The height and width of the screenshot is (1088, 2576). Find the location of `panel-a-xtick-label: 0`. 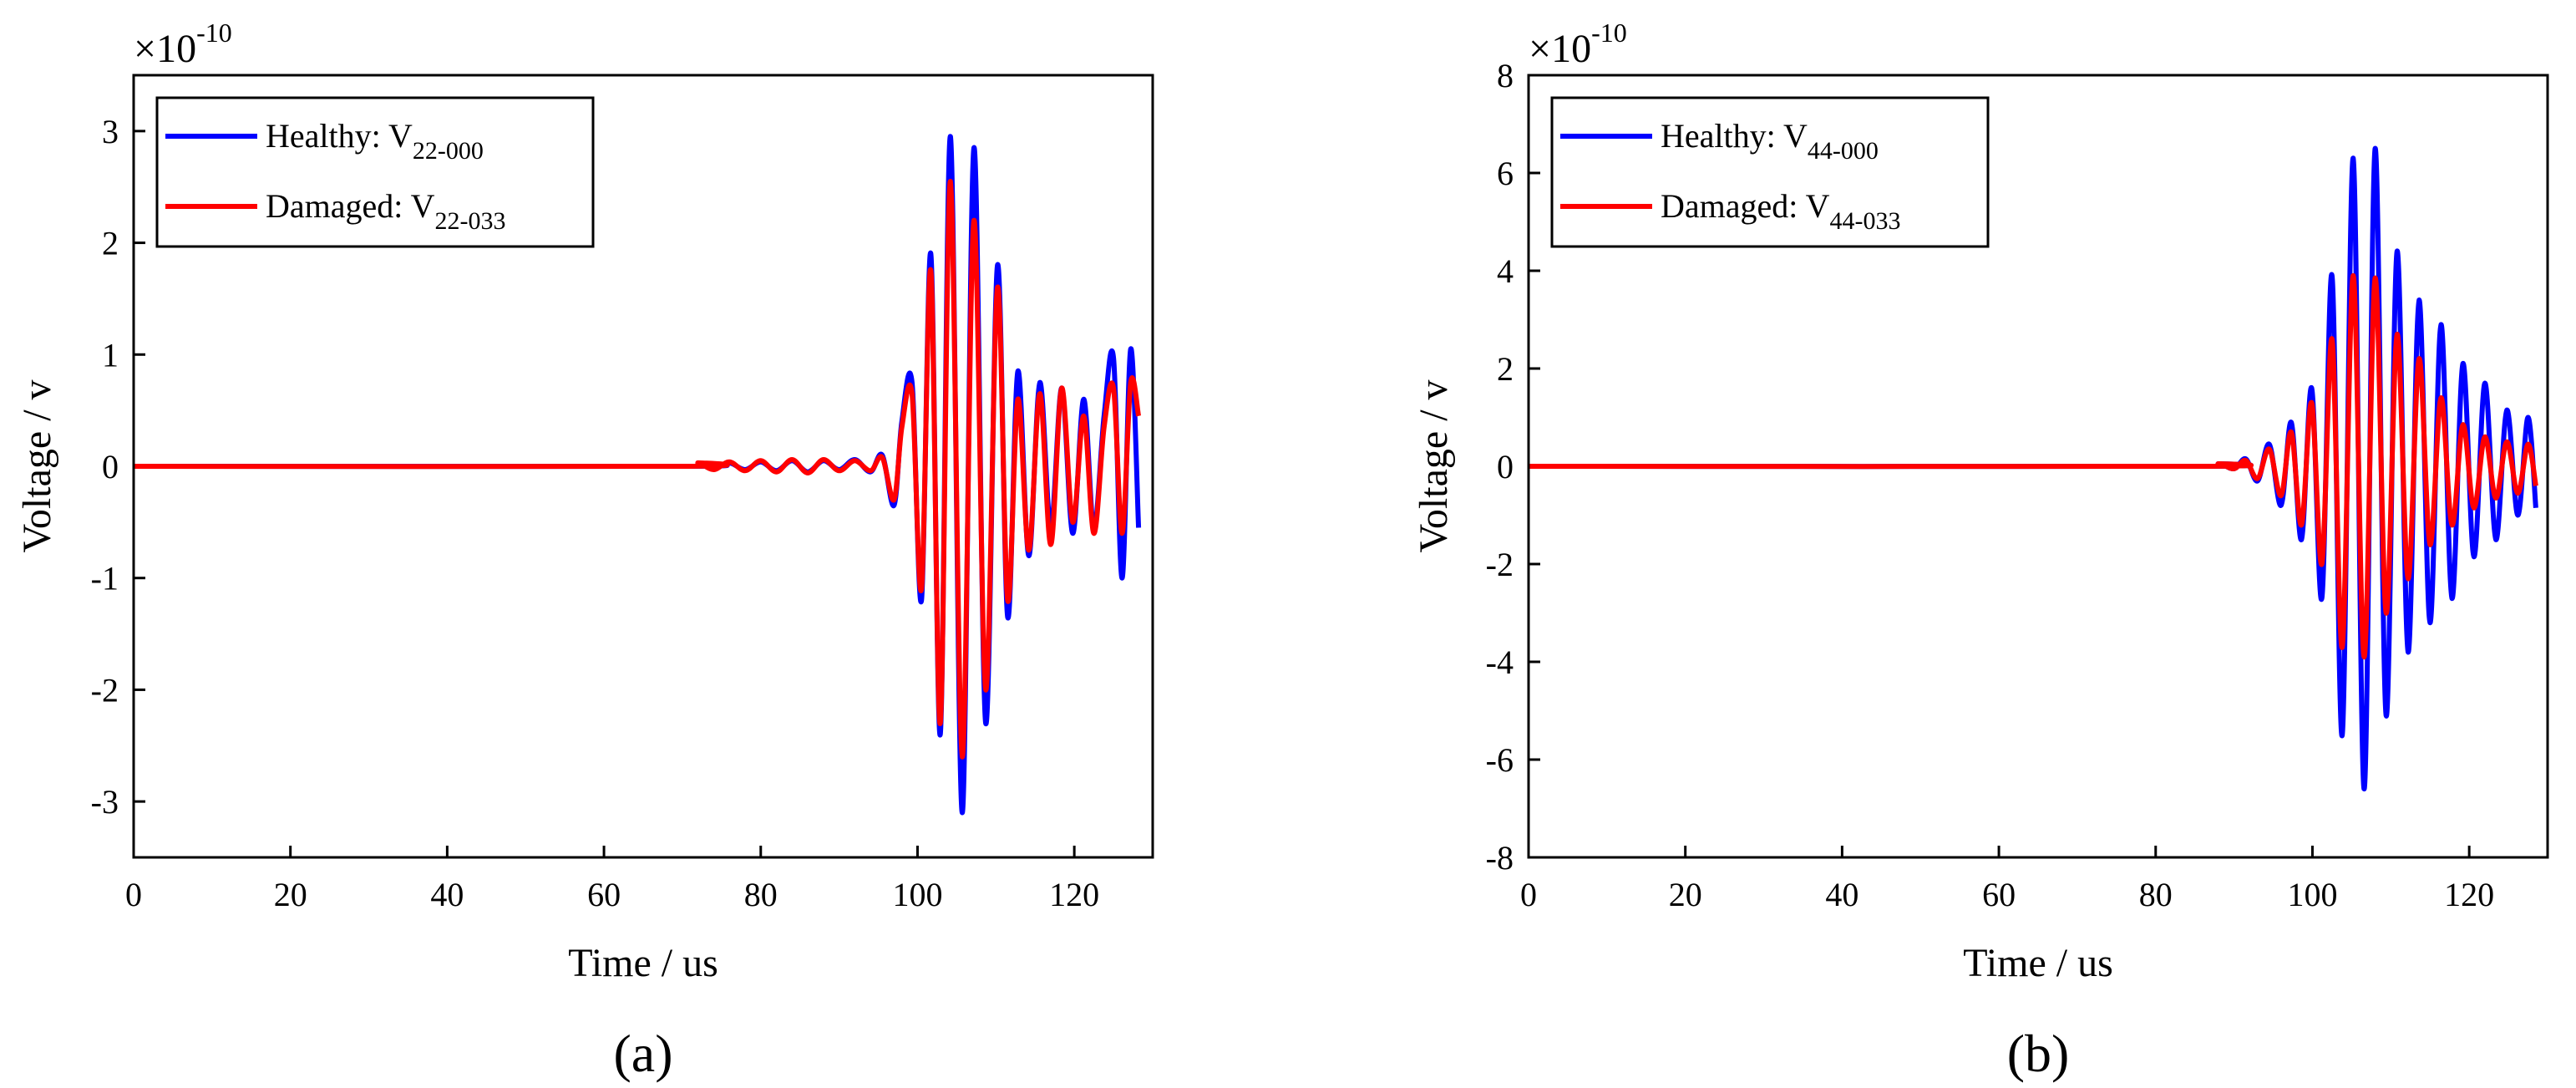

panel-a-xtick-label: 0 is located at coordinates (133, 894).